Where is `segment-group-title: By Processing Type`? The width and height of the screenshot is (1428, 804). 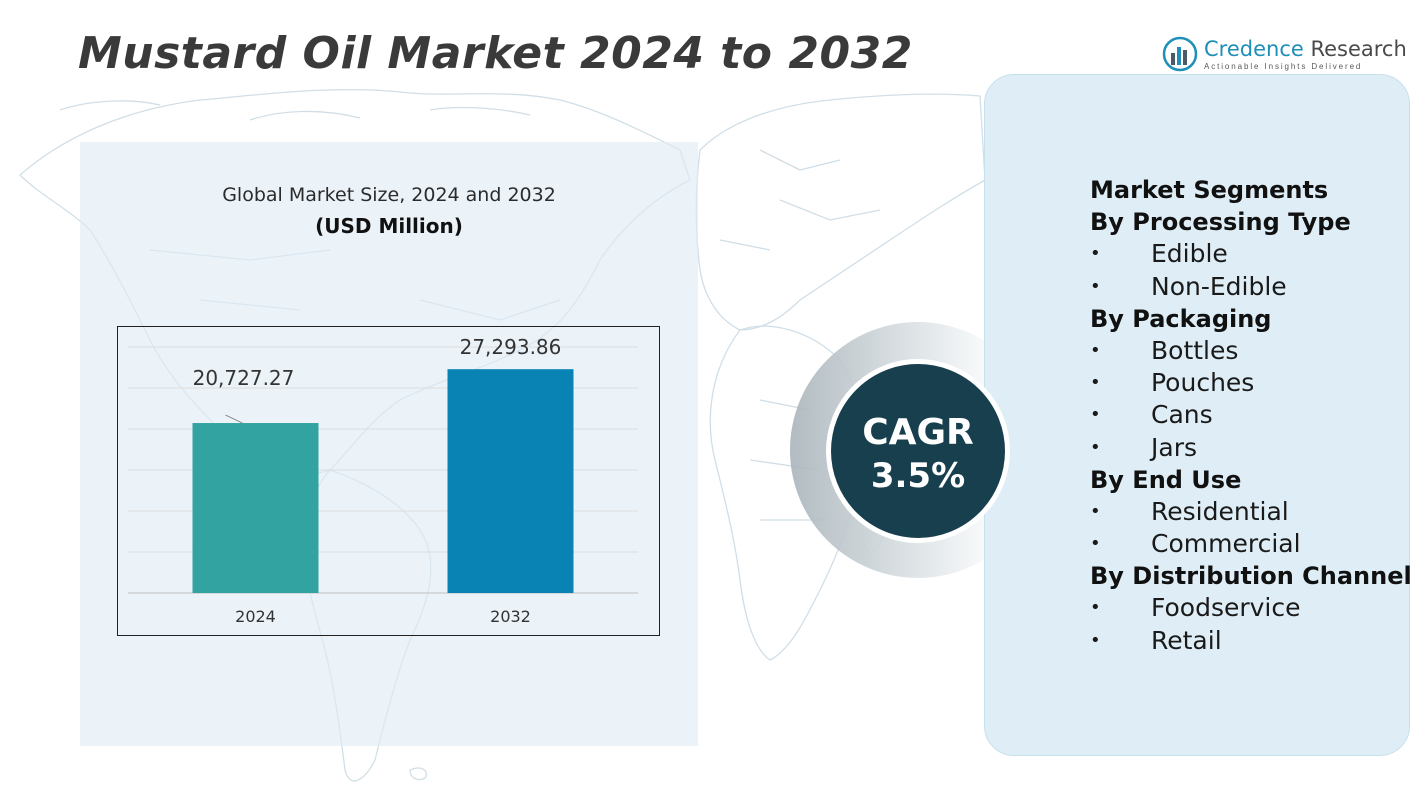
segment-group-title: By Processing Type is located at coordinates (1220, 222).